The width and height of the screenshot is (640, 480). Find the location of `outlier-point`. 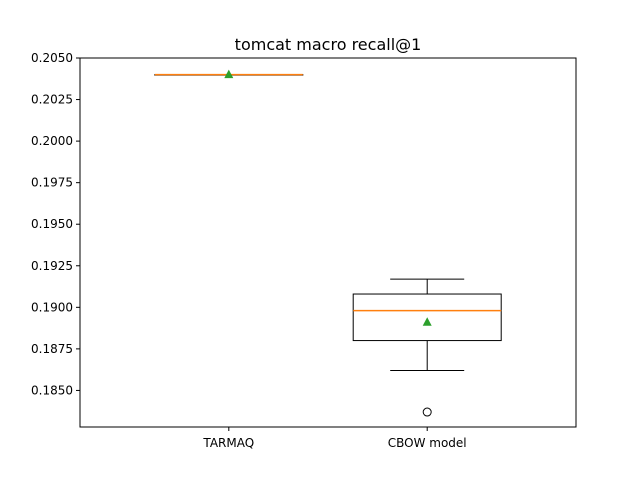

outlier-point is located at coordinates (427, 412).